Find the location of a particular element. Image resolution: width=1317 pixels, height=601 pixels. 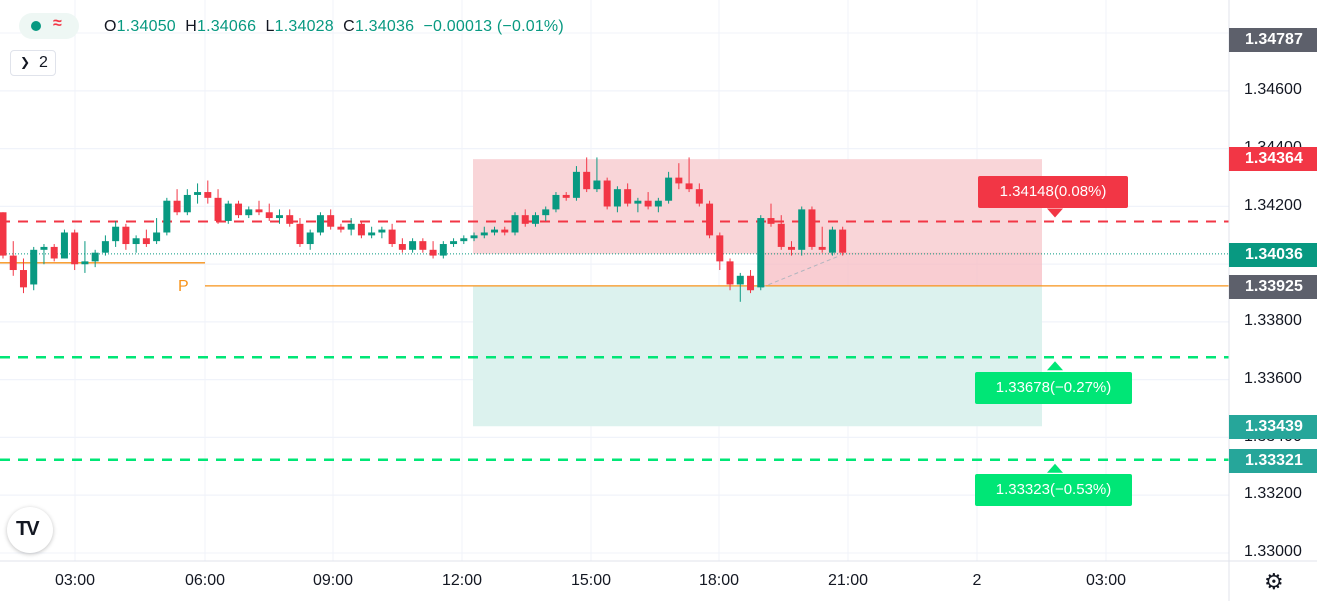

price-axis-label: 1.33200 is located at coordinates (1273, 494).